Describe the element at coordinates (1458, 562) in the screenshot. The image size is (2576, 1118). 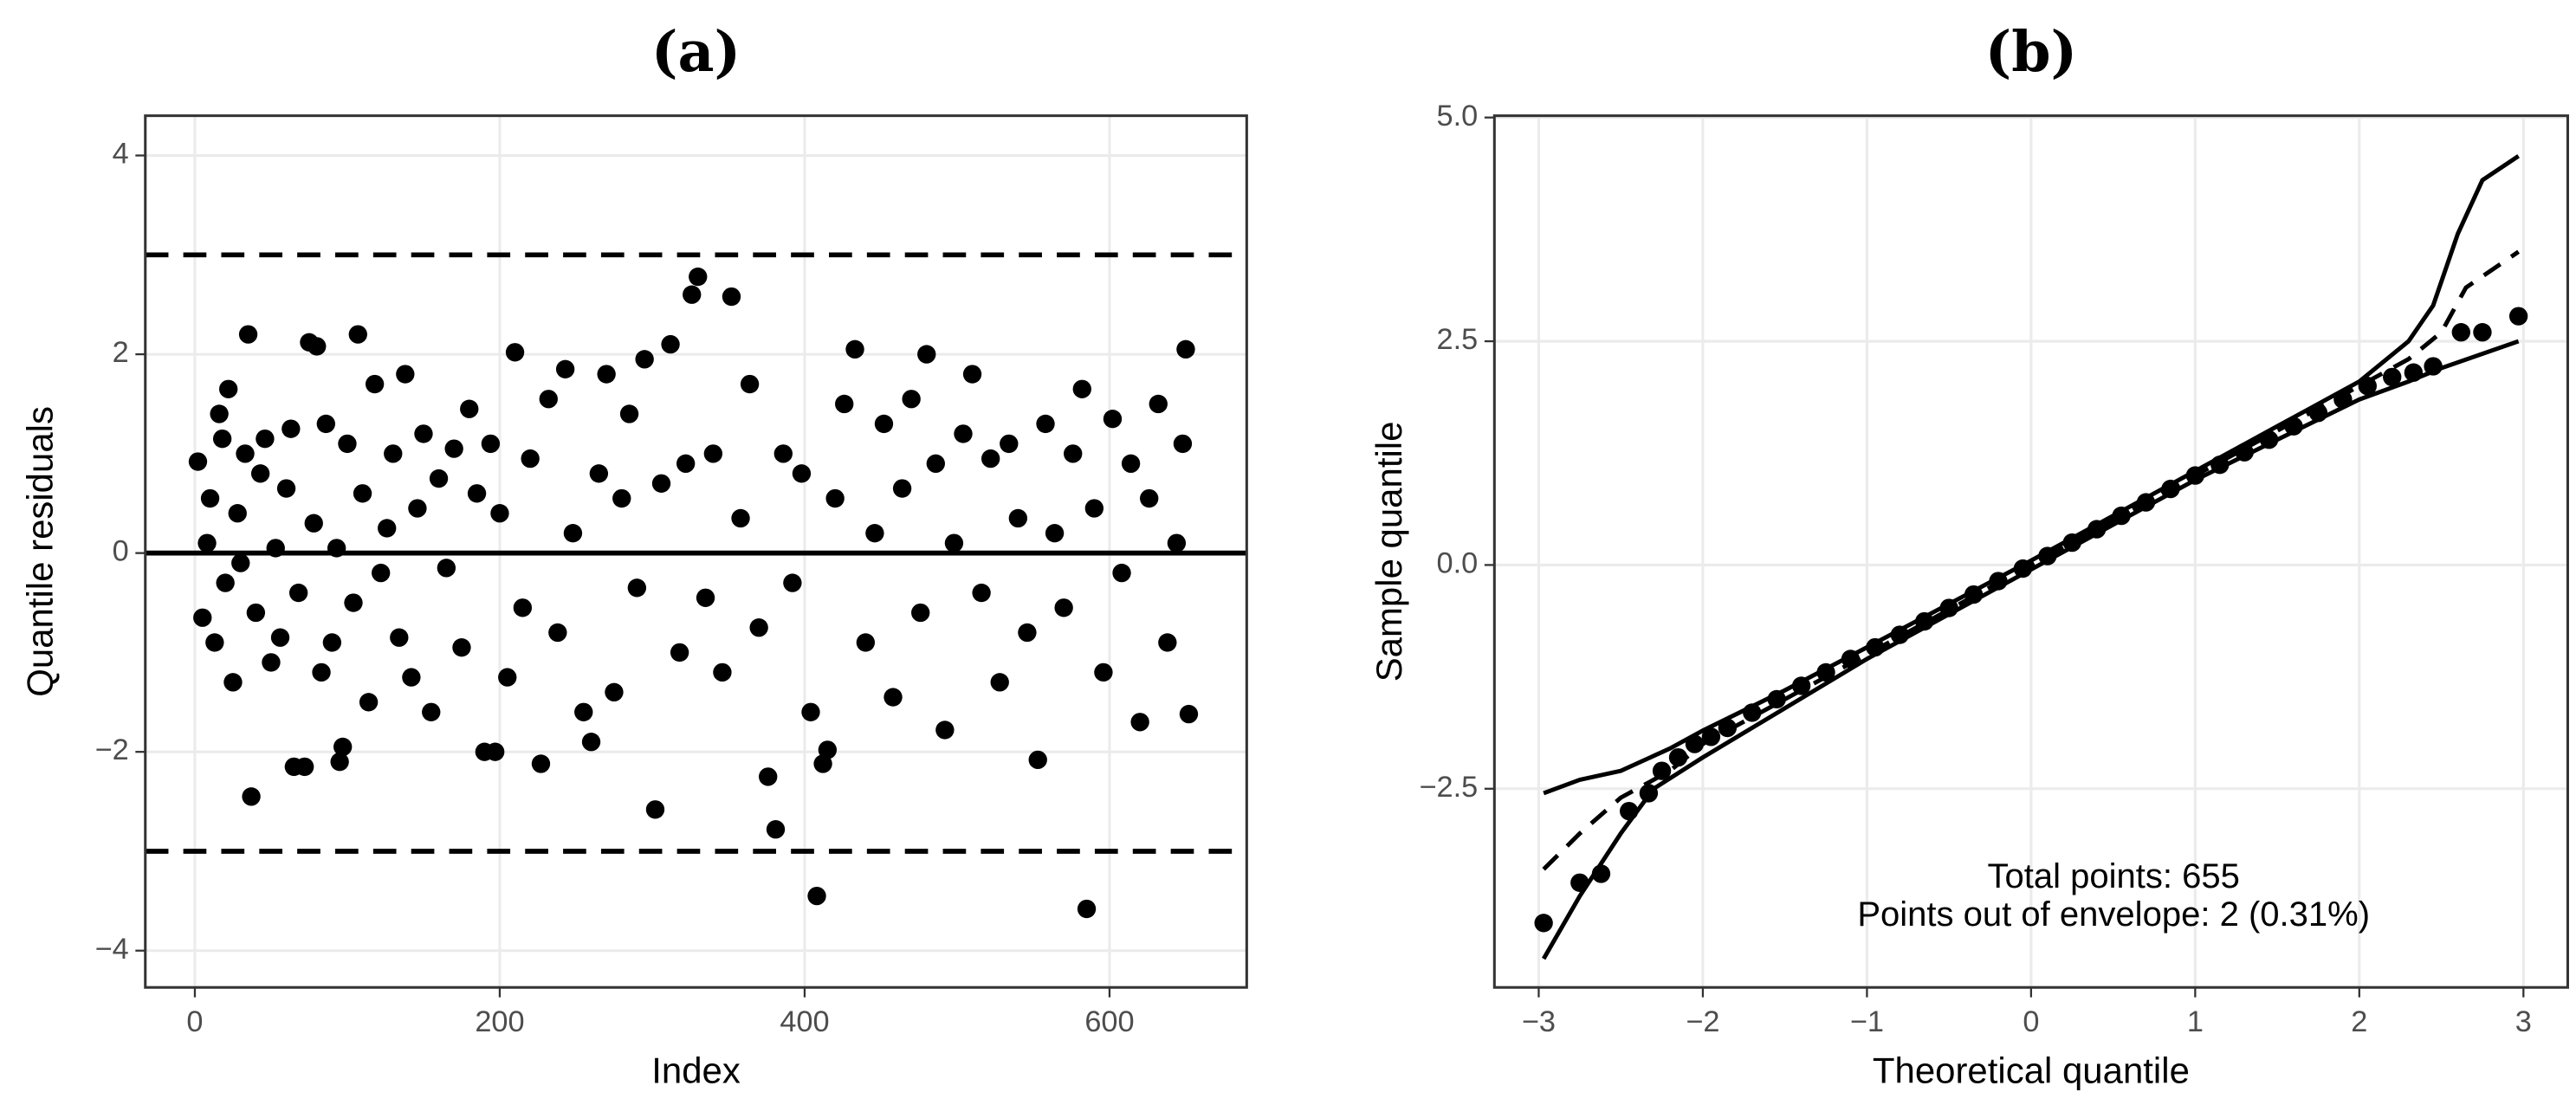
I see `y-tick-label: 0.0` at that location.